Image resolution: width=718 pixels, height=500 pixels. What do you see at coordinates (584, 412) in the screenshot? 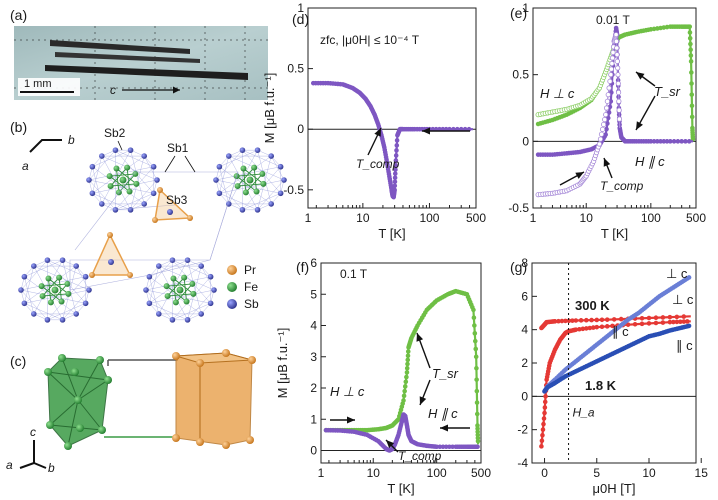
I see `text-label-ha: H_a` at bounding box center [584, 412].